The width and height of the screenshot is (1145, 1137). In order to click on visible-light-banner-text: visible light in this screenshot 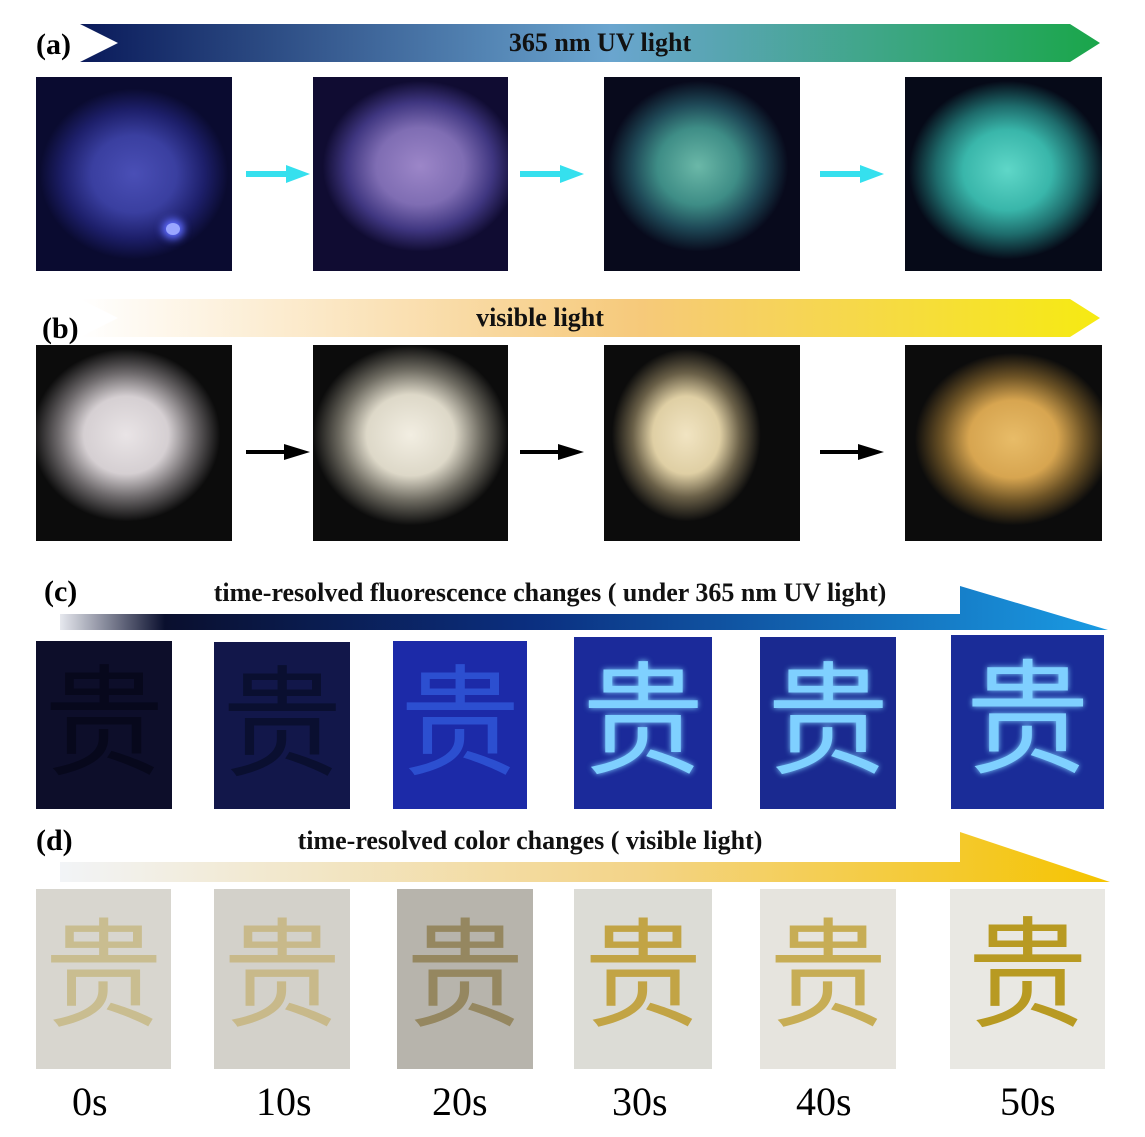, I will do `click(540, 317)`.